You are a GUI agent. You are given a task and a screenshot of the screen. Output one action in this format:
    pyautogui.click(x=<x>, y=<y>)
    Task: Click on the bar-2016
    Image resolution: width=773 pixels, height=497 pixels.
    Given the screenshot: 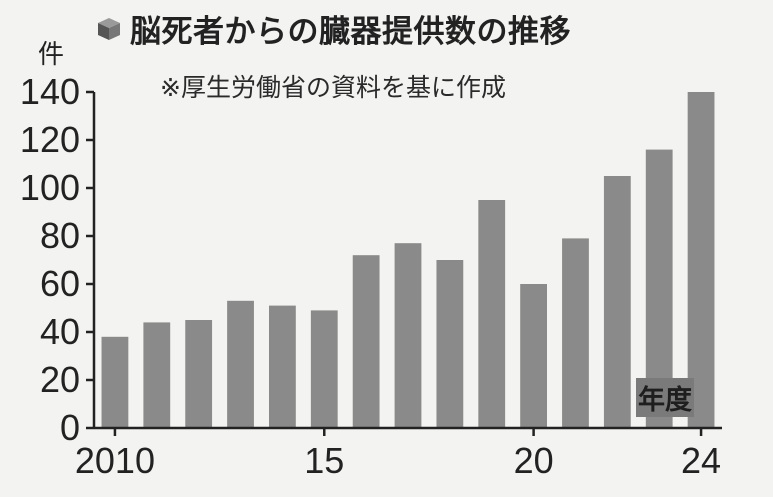 What is the action you would take?
    pyautogui.click(x=366, y=341)
    